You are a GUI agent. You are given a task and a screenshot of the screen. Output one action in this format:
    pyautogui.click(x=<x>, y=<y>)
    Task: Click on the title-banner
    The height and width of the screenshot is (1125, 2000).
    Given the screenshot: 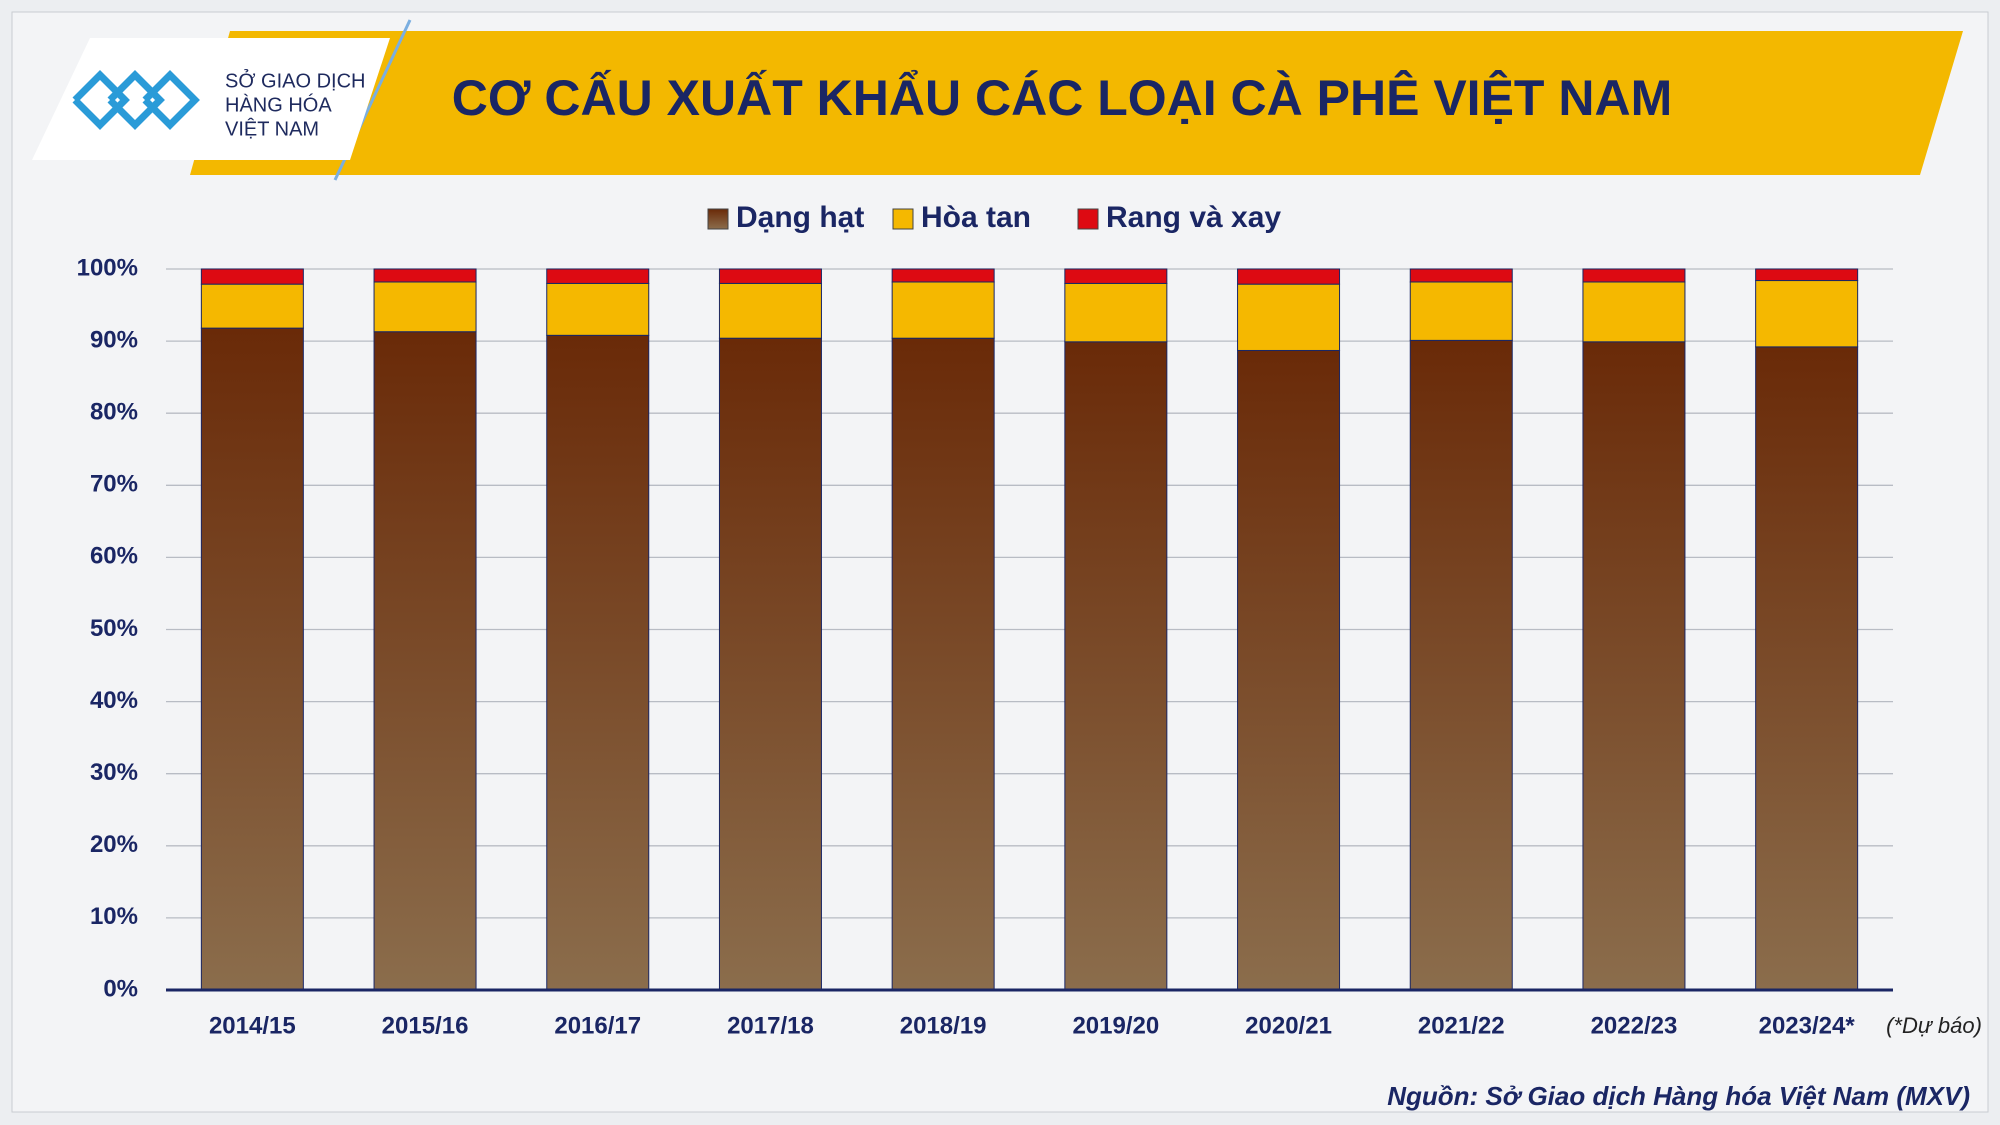 What is the action you would take?
    pyautogui.click(x=1076, y=103)
    